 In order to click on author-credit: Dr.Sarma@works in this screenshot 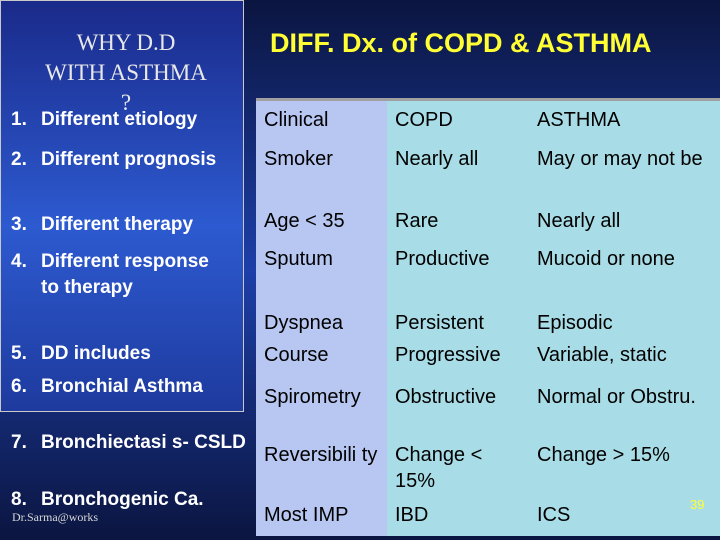, I will do `click(55, 517)`.